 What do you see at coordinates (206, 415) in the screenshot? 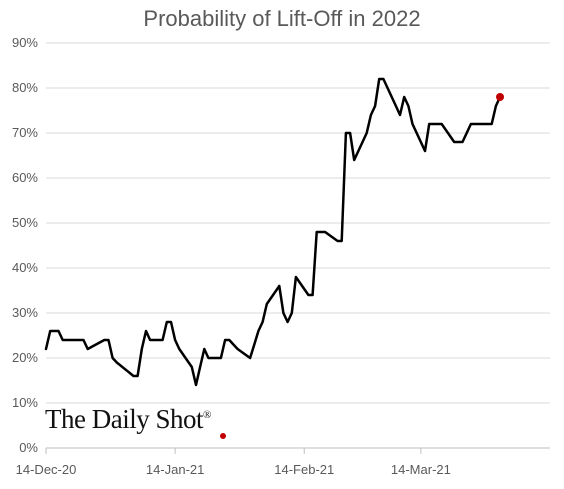
I see `registered-mark: ®` at bounding box center [206, 415].